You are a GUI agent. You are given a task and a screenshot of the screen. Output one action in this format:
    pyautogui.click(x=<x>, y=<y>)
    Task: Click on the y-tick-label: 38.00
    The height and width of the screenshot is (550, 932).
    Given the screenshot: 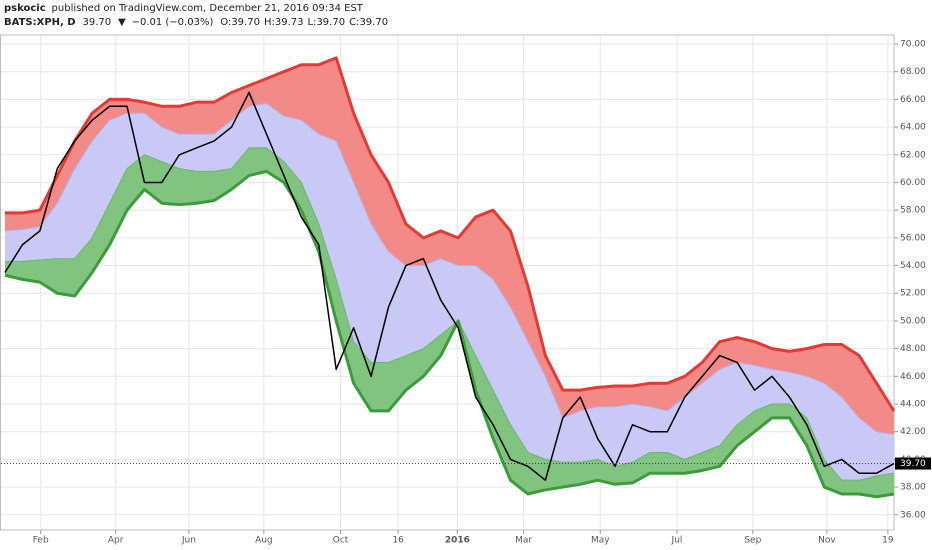 What is the action you would take?
    pyautogui.click(x=913, y=488)
    